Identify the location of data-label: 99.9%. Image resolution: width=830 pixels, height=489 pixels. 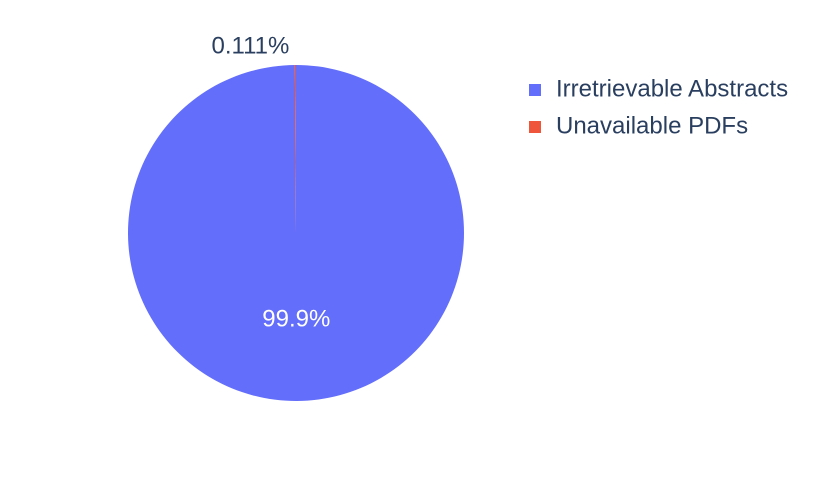
(296, 319).